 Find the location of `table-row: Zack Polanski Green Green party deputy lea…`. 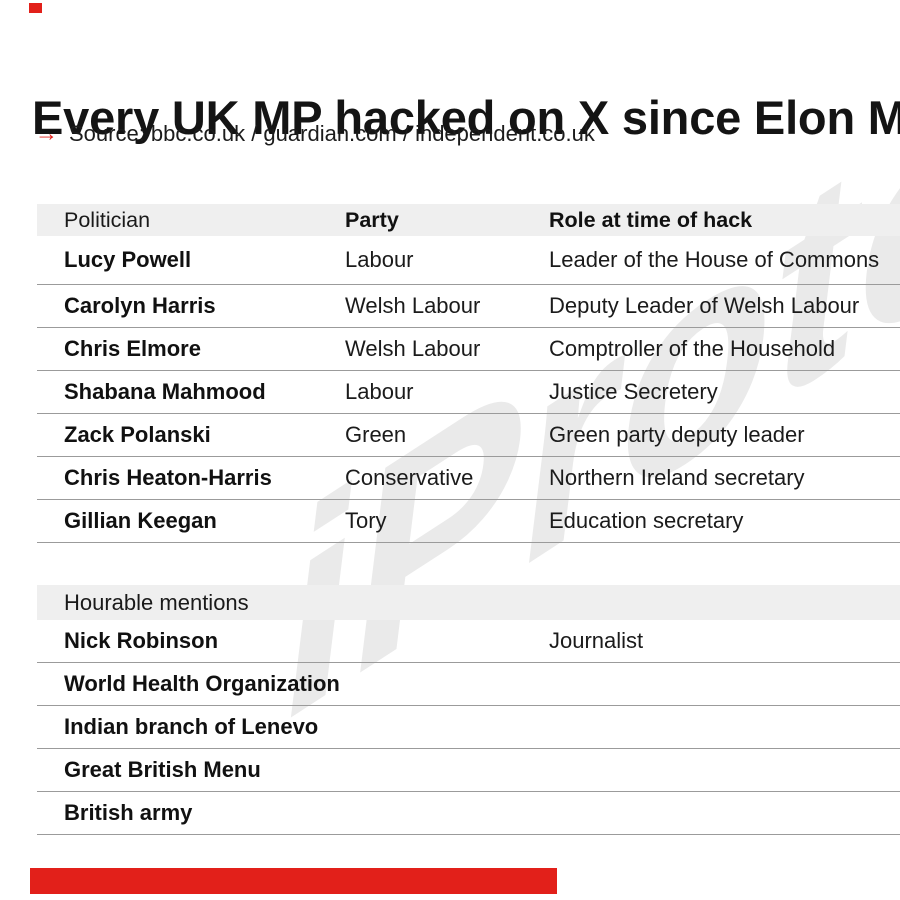

table-row: Zack Polanski Green Green party deputy lea… is located at coordinates (468, 435).